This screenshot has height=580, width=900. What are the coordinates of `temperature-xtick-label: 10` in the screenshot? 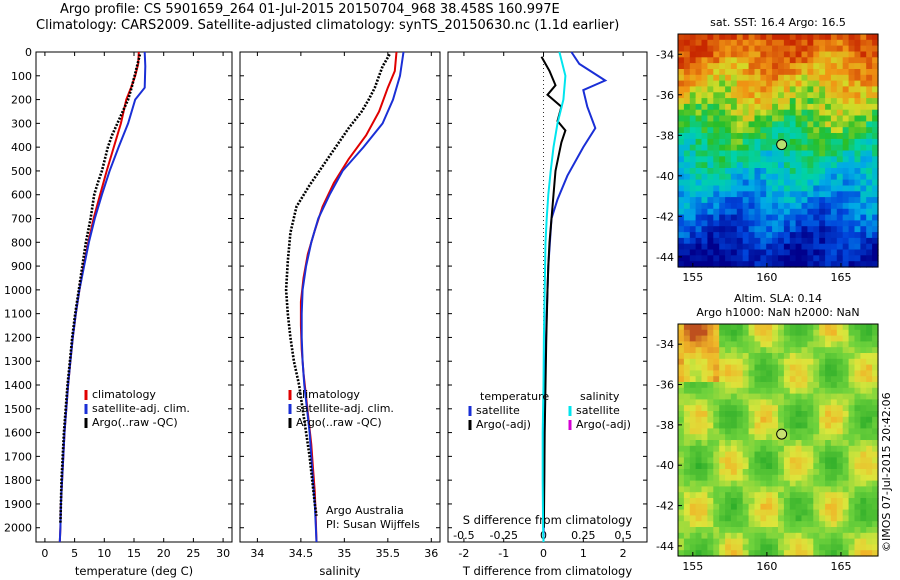 It's located at (104, 553).